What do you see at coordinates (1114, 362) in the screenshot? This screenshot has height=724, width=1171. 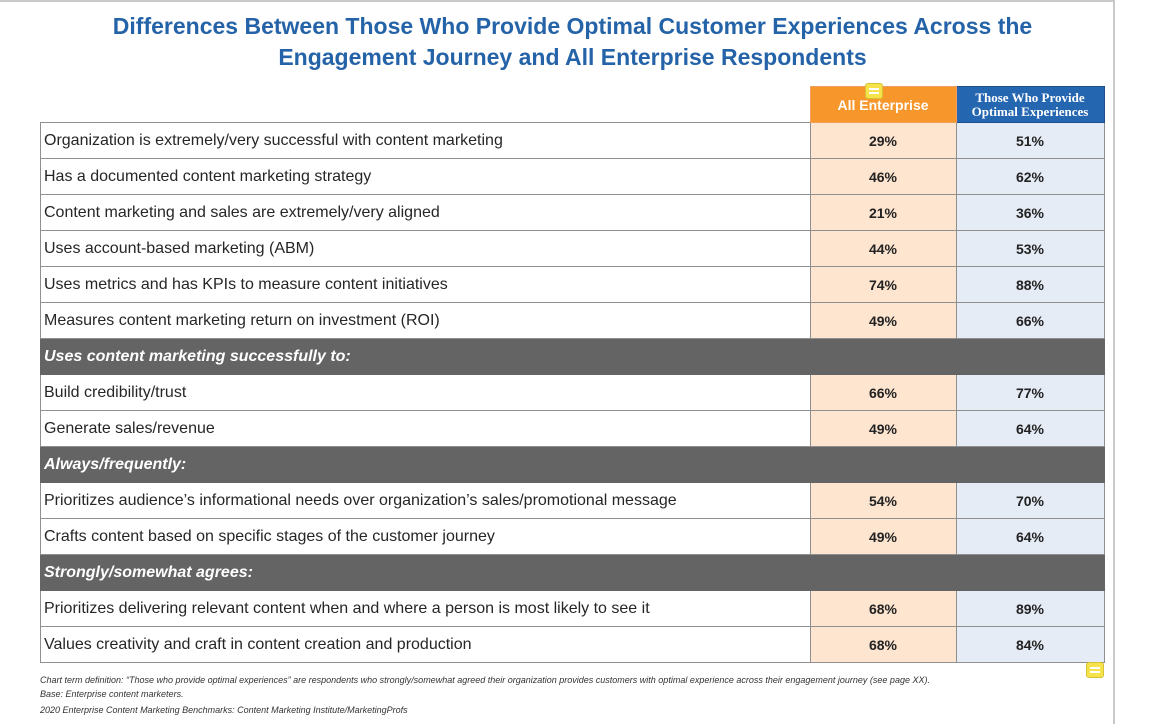 I see `right-border` at bounding box center [1114, 362].